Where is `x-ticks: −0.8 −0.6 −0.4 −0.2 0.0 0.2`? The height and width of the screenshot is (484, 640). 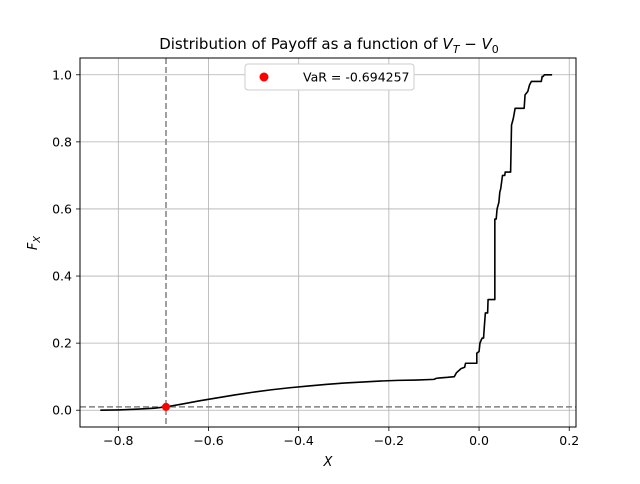 x-ticks: −0.8 −0.6 −0.4 −0.2 0.0 0.2 is located at coordinates (341, 437).